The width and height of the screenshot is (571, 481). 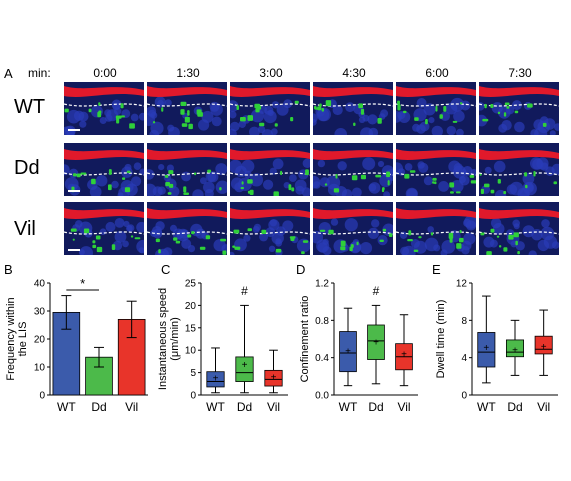 What do you see at coordinates (322, 396) in the screenshot?
I see `panel-d-y-tick-label: 0.0` at bounding box center [322, 396].